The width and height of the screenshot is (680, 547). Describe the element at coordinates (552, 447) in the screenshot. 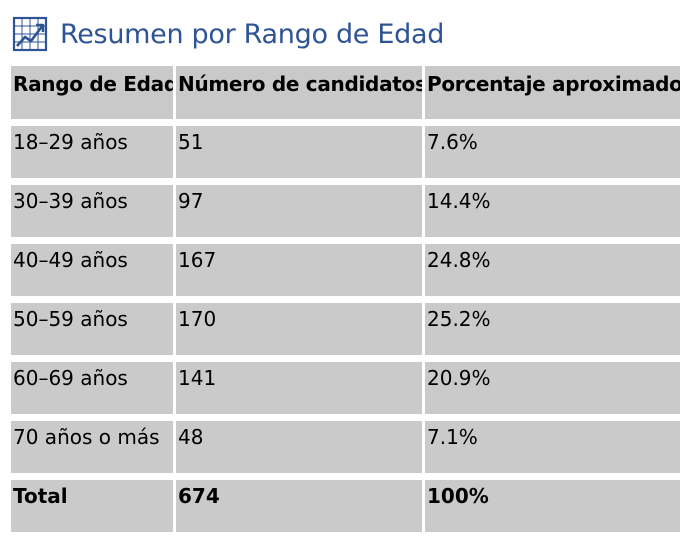

I see `table-cell-percentage: 7.1%` at that location.